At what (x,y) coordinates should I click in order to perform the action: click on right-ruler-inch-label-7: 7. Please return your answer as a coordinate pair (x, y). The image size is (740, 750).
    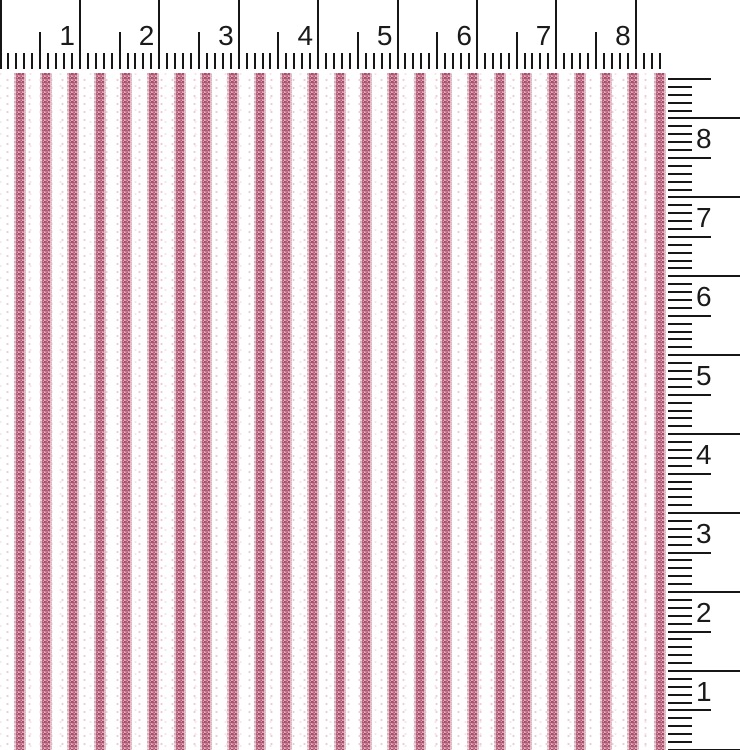
    Looking at the image, I should click on (704, 218).